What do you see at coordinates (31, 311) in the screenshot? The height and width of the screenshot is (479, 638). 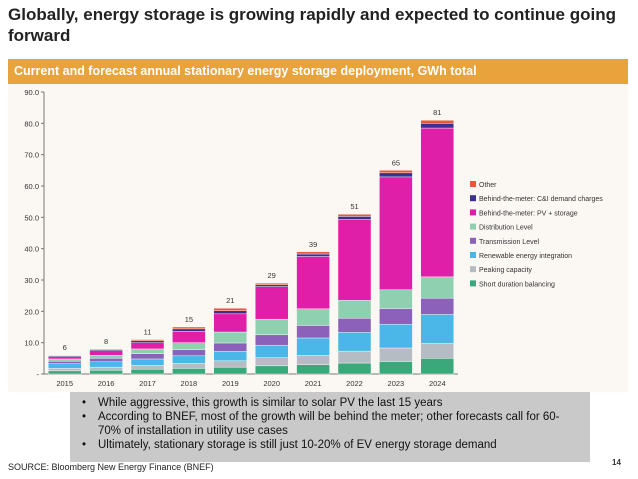 I see `y-tick-label: 20.0` at bounding box center [31, 311].